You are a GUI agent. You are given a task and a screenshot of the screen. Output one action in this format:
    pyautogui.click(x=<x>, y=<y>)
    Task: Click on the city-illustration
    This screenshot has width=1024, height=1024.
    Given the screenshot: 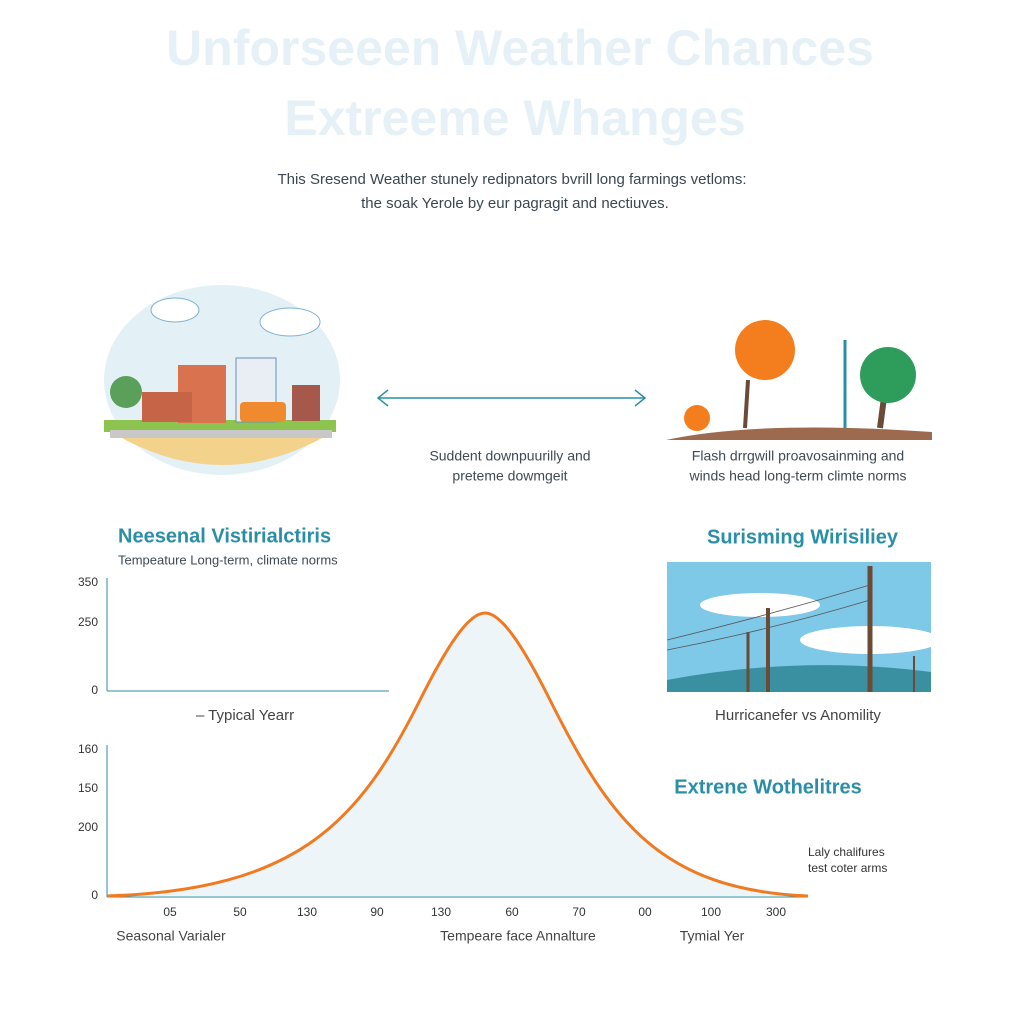 What is the action you would take?
    pyautogui.click(x=222, y=380)
    